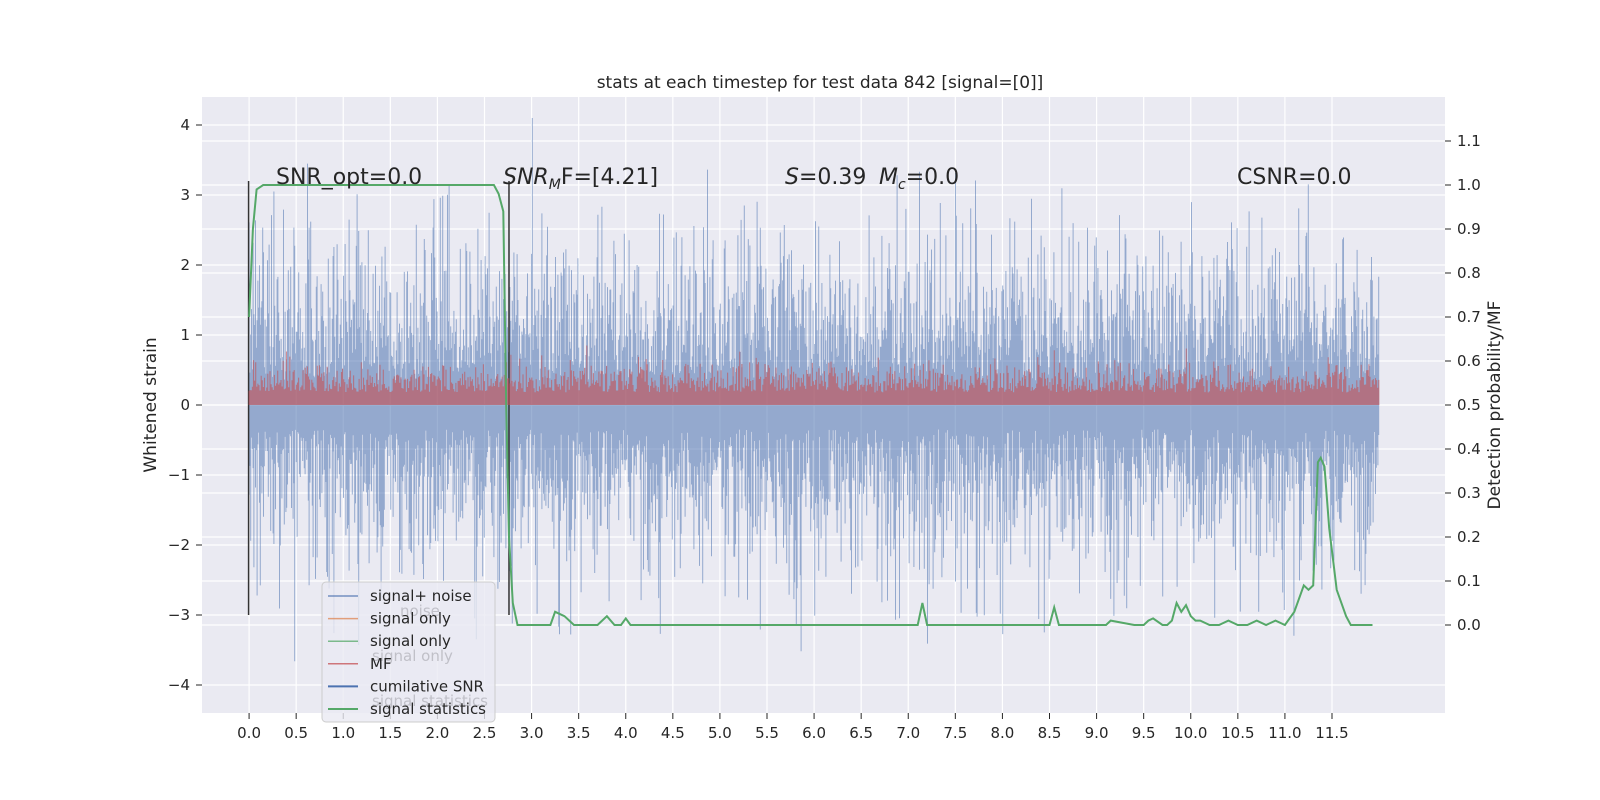 The height and width of the screenshot is (800, 1600). Describe the element at coordinates (908, 733) in the screenshot. I see `x-tick-label: 7.0` at that location.